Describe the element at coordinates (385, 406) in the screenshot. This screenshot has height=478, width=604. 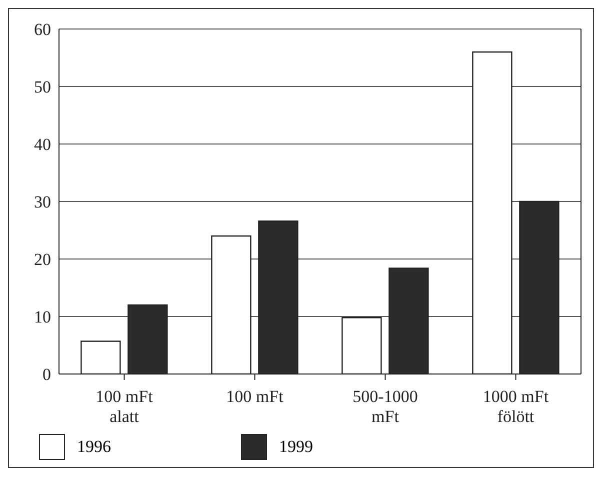
I see `x-tick-label: 500-1000 mFt` at that location.